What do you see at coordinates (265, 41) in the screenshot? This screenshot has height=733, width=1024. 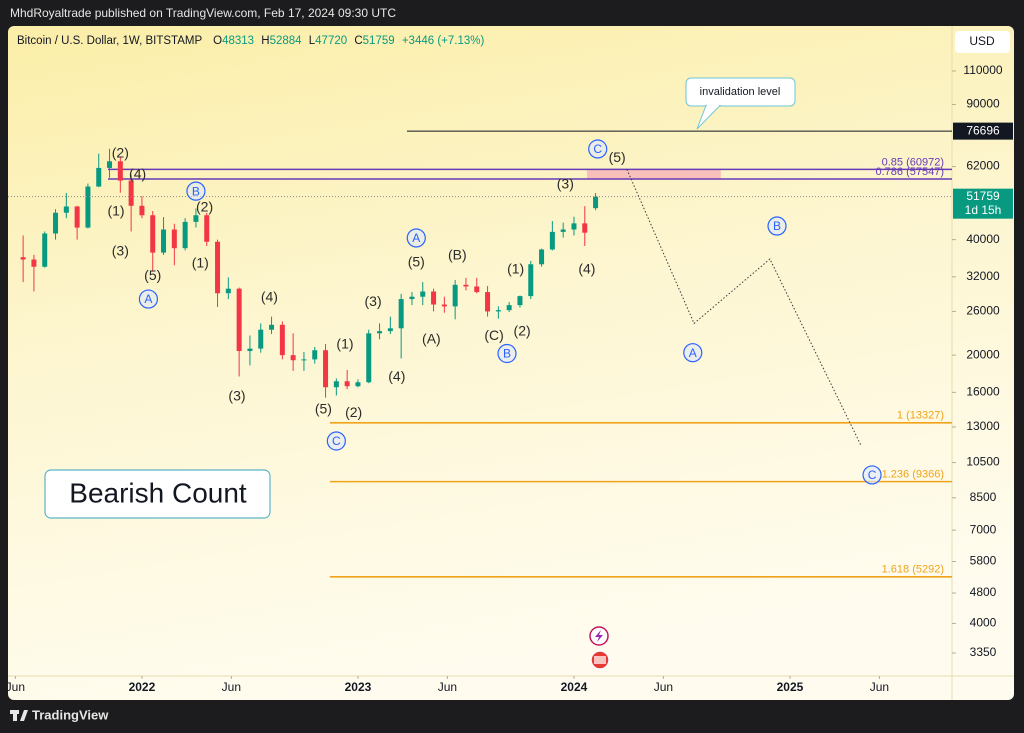 I see `ohlc-letter: H` at bounding box center [265, 41].